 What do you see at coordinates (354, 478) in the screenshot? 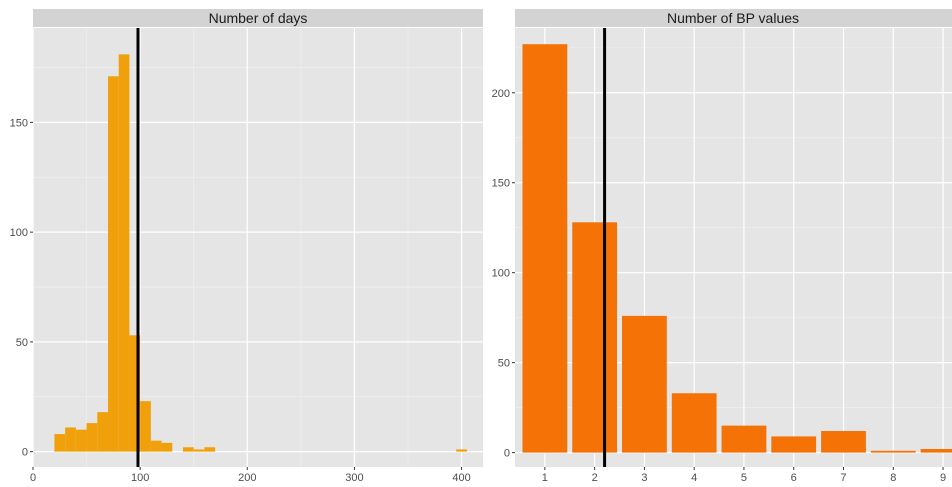
I see `x-tick-label: 300` at bounding box center [354, 478].